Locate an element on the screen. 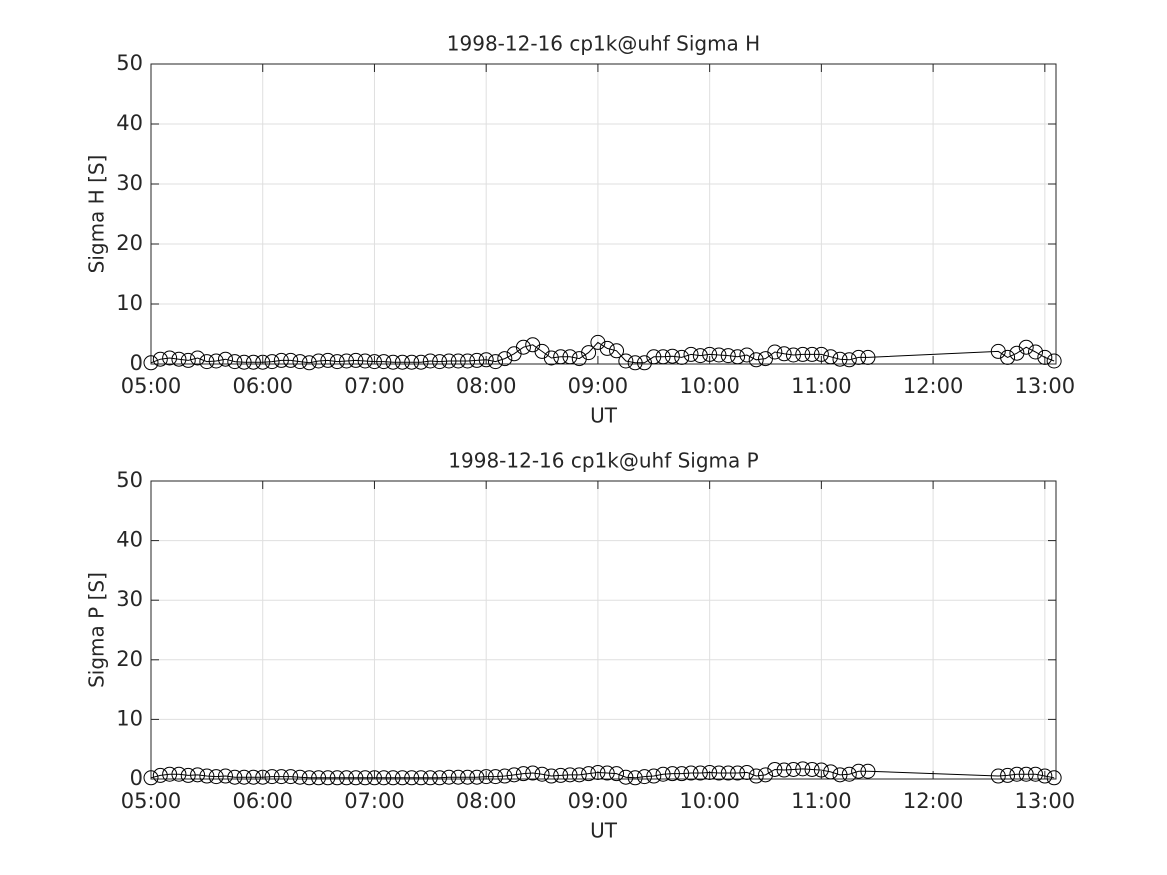  y-tick-label: 0 is located at coordinates (136, 363).